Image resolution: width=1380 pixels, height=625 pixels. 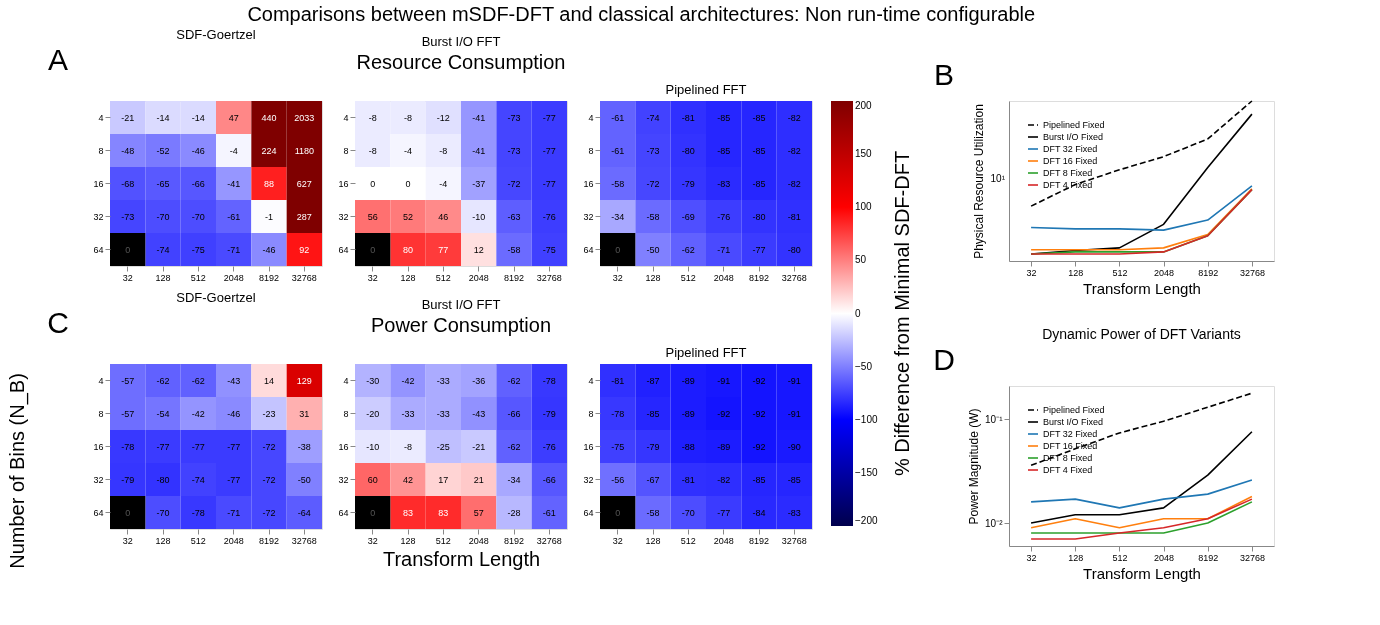 I want to click on x-tick-label: 8192, so click(x=1208, y=272).